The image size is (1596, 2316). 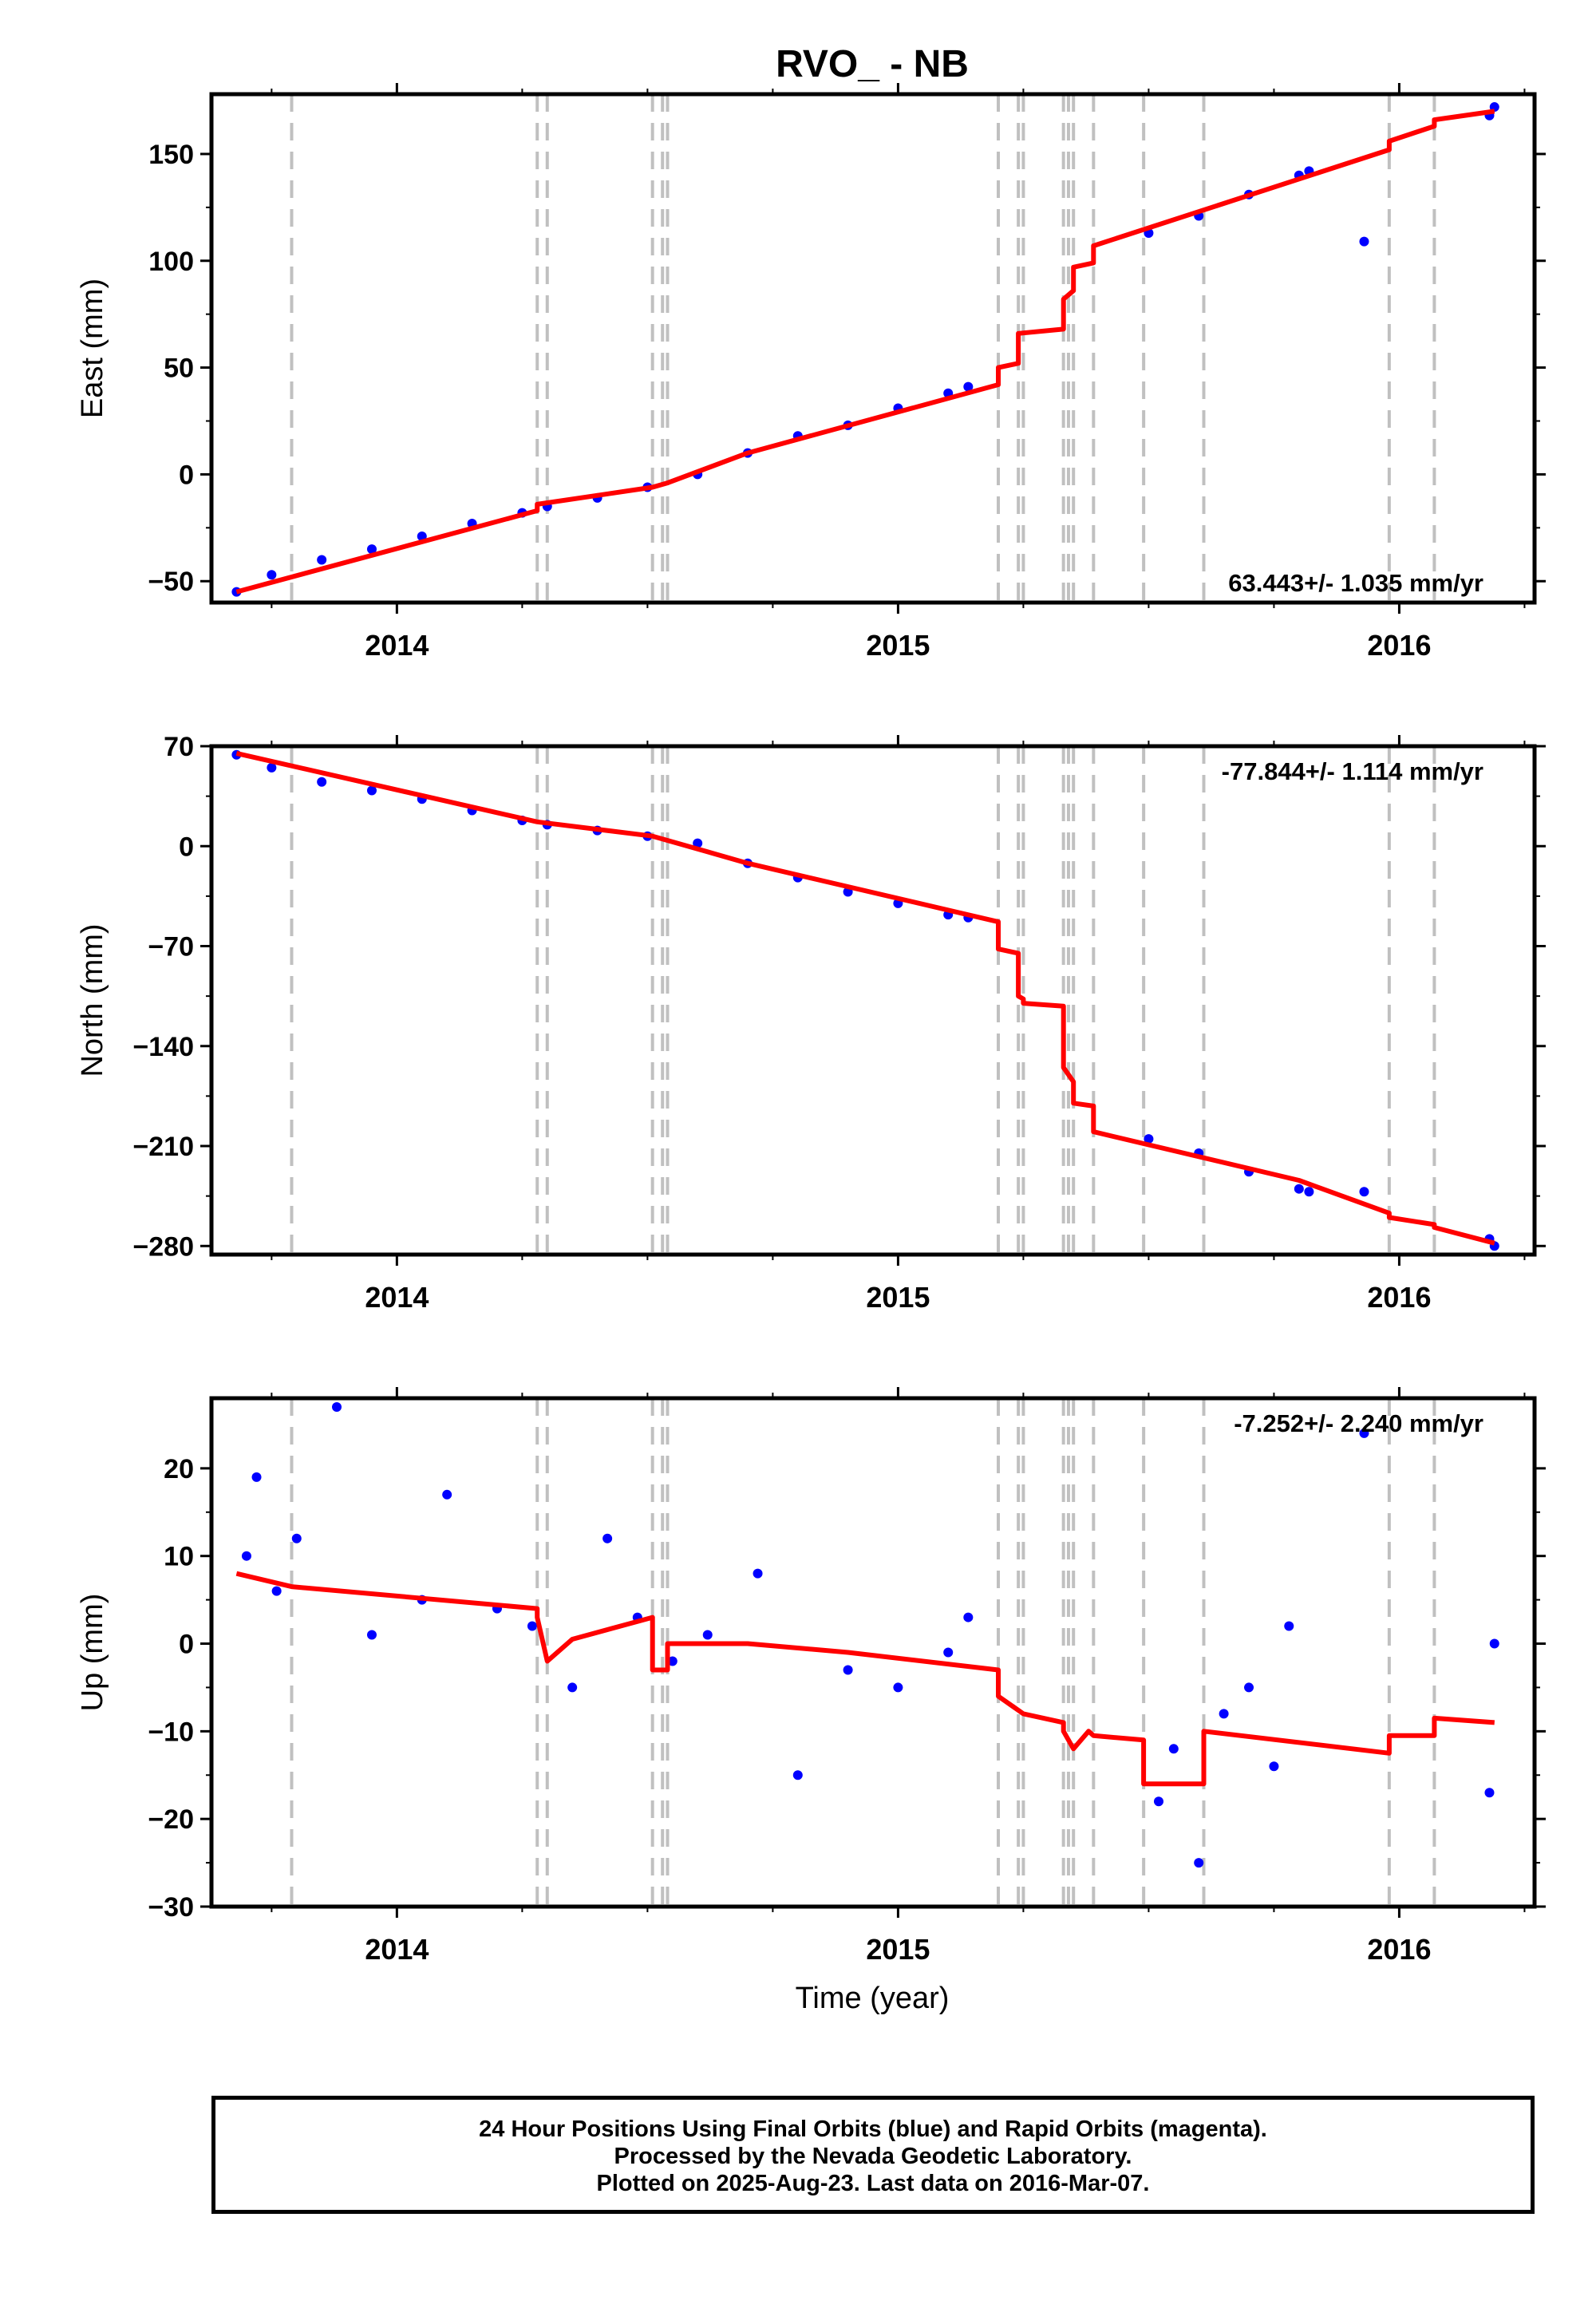 I want to click on up-y-axis-label: Up (mm), so click(x=92, y=1653).